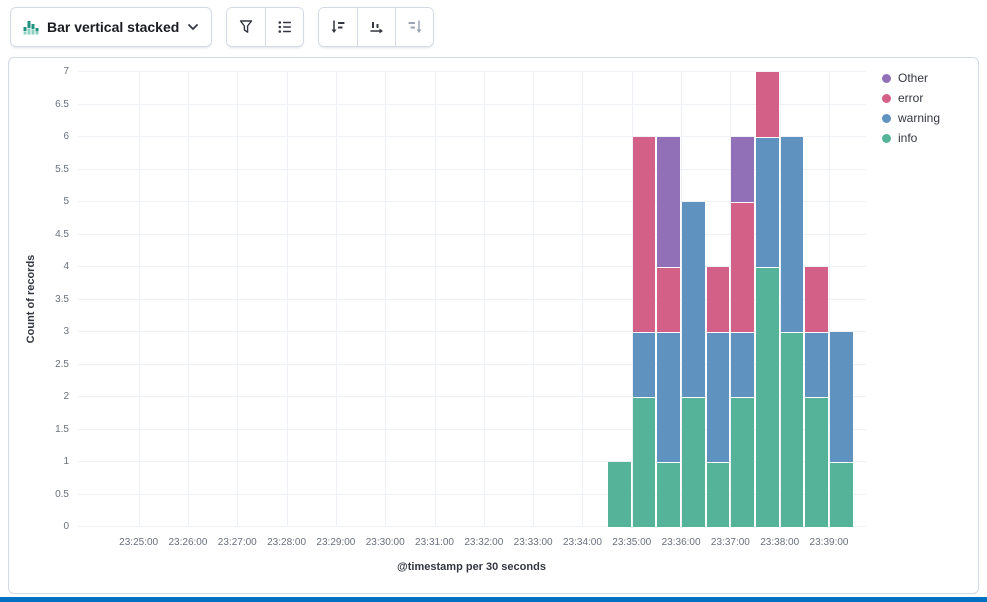  Describe the element at coordinates (582, 542) in the screenshot. I see `x-axis-tick-label: 23:34:00` at that location.